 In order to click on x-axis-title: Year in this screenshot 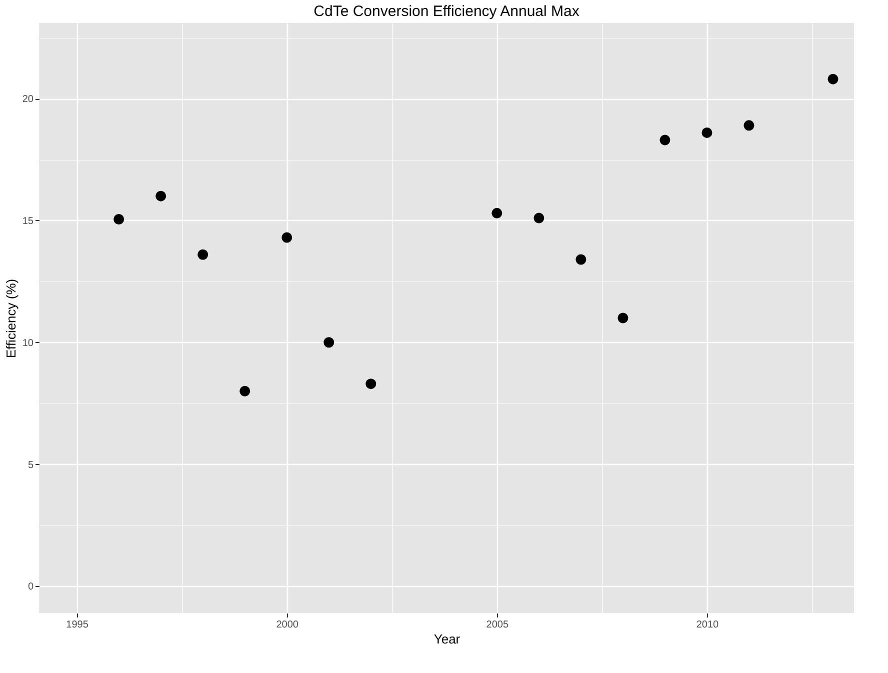, I will do `click(447, 639)`.